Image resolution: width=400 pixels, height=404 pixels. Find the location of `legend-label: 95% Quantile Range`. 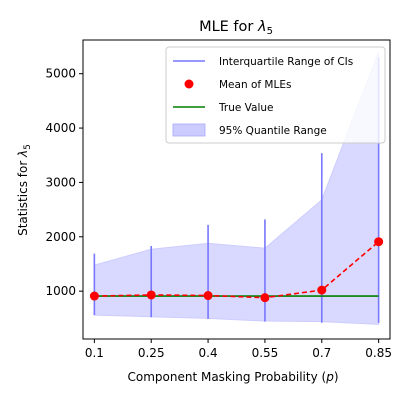

legend-label: 95% Quantile Range is located at coordinates (273, 131).